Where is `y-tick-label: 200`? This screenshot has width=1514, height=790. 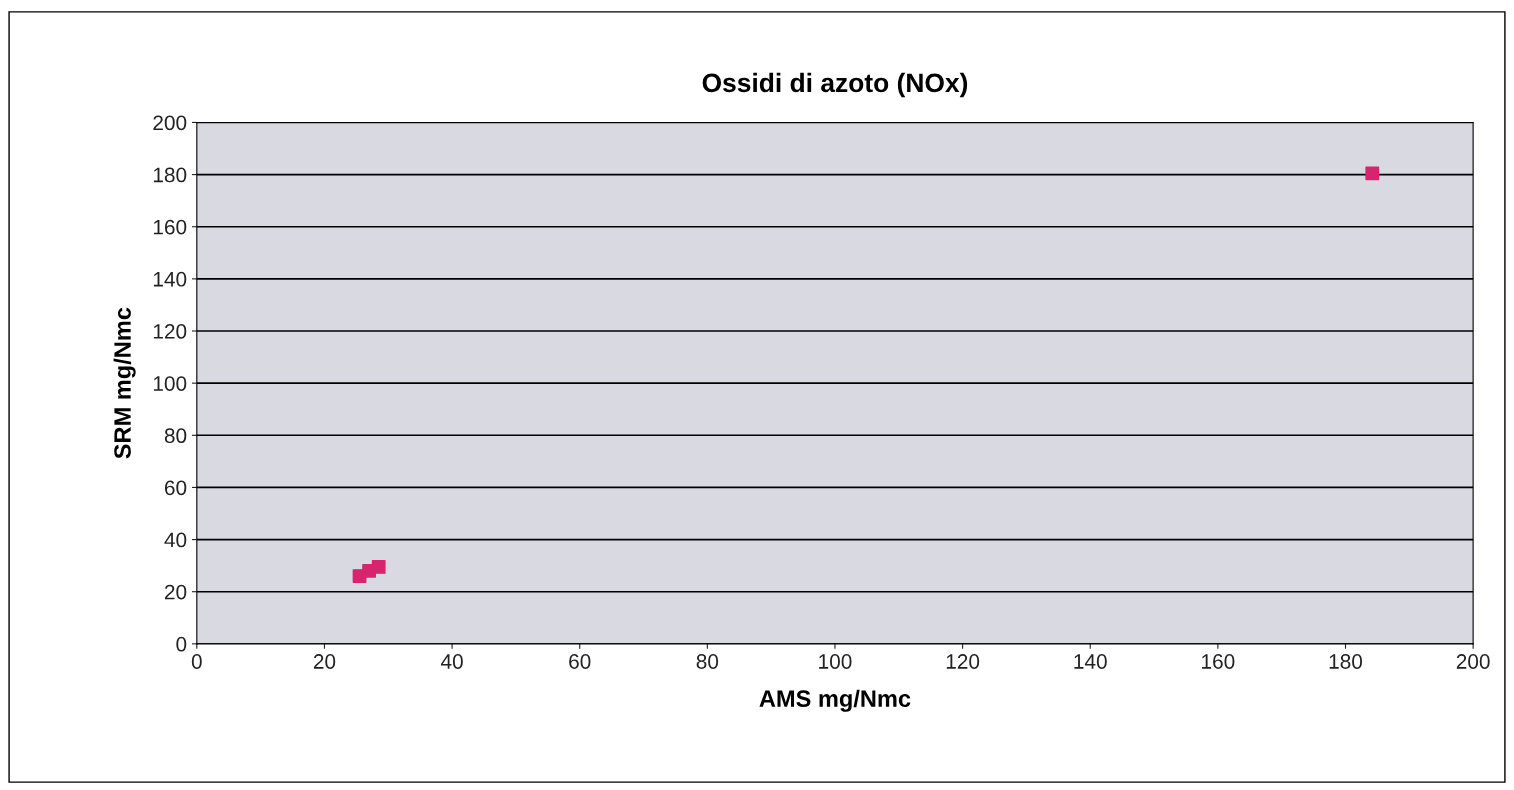 y-tick-label: 200 is located at coordinates (170, 123).